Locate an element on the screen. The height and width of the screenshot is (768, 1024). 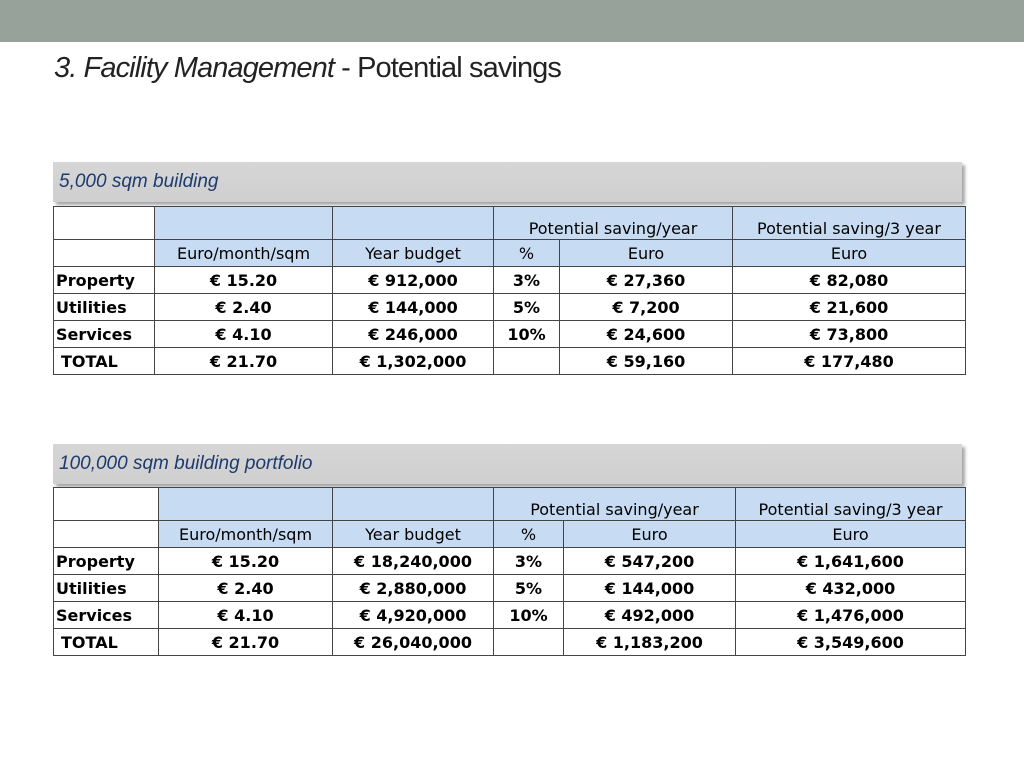
slide-title-italic: 3. Facility Management is located at coordinates (194, 68).